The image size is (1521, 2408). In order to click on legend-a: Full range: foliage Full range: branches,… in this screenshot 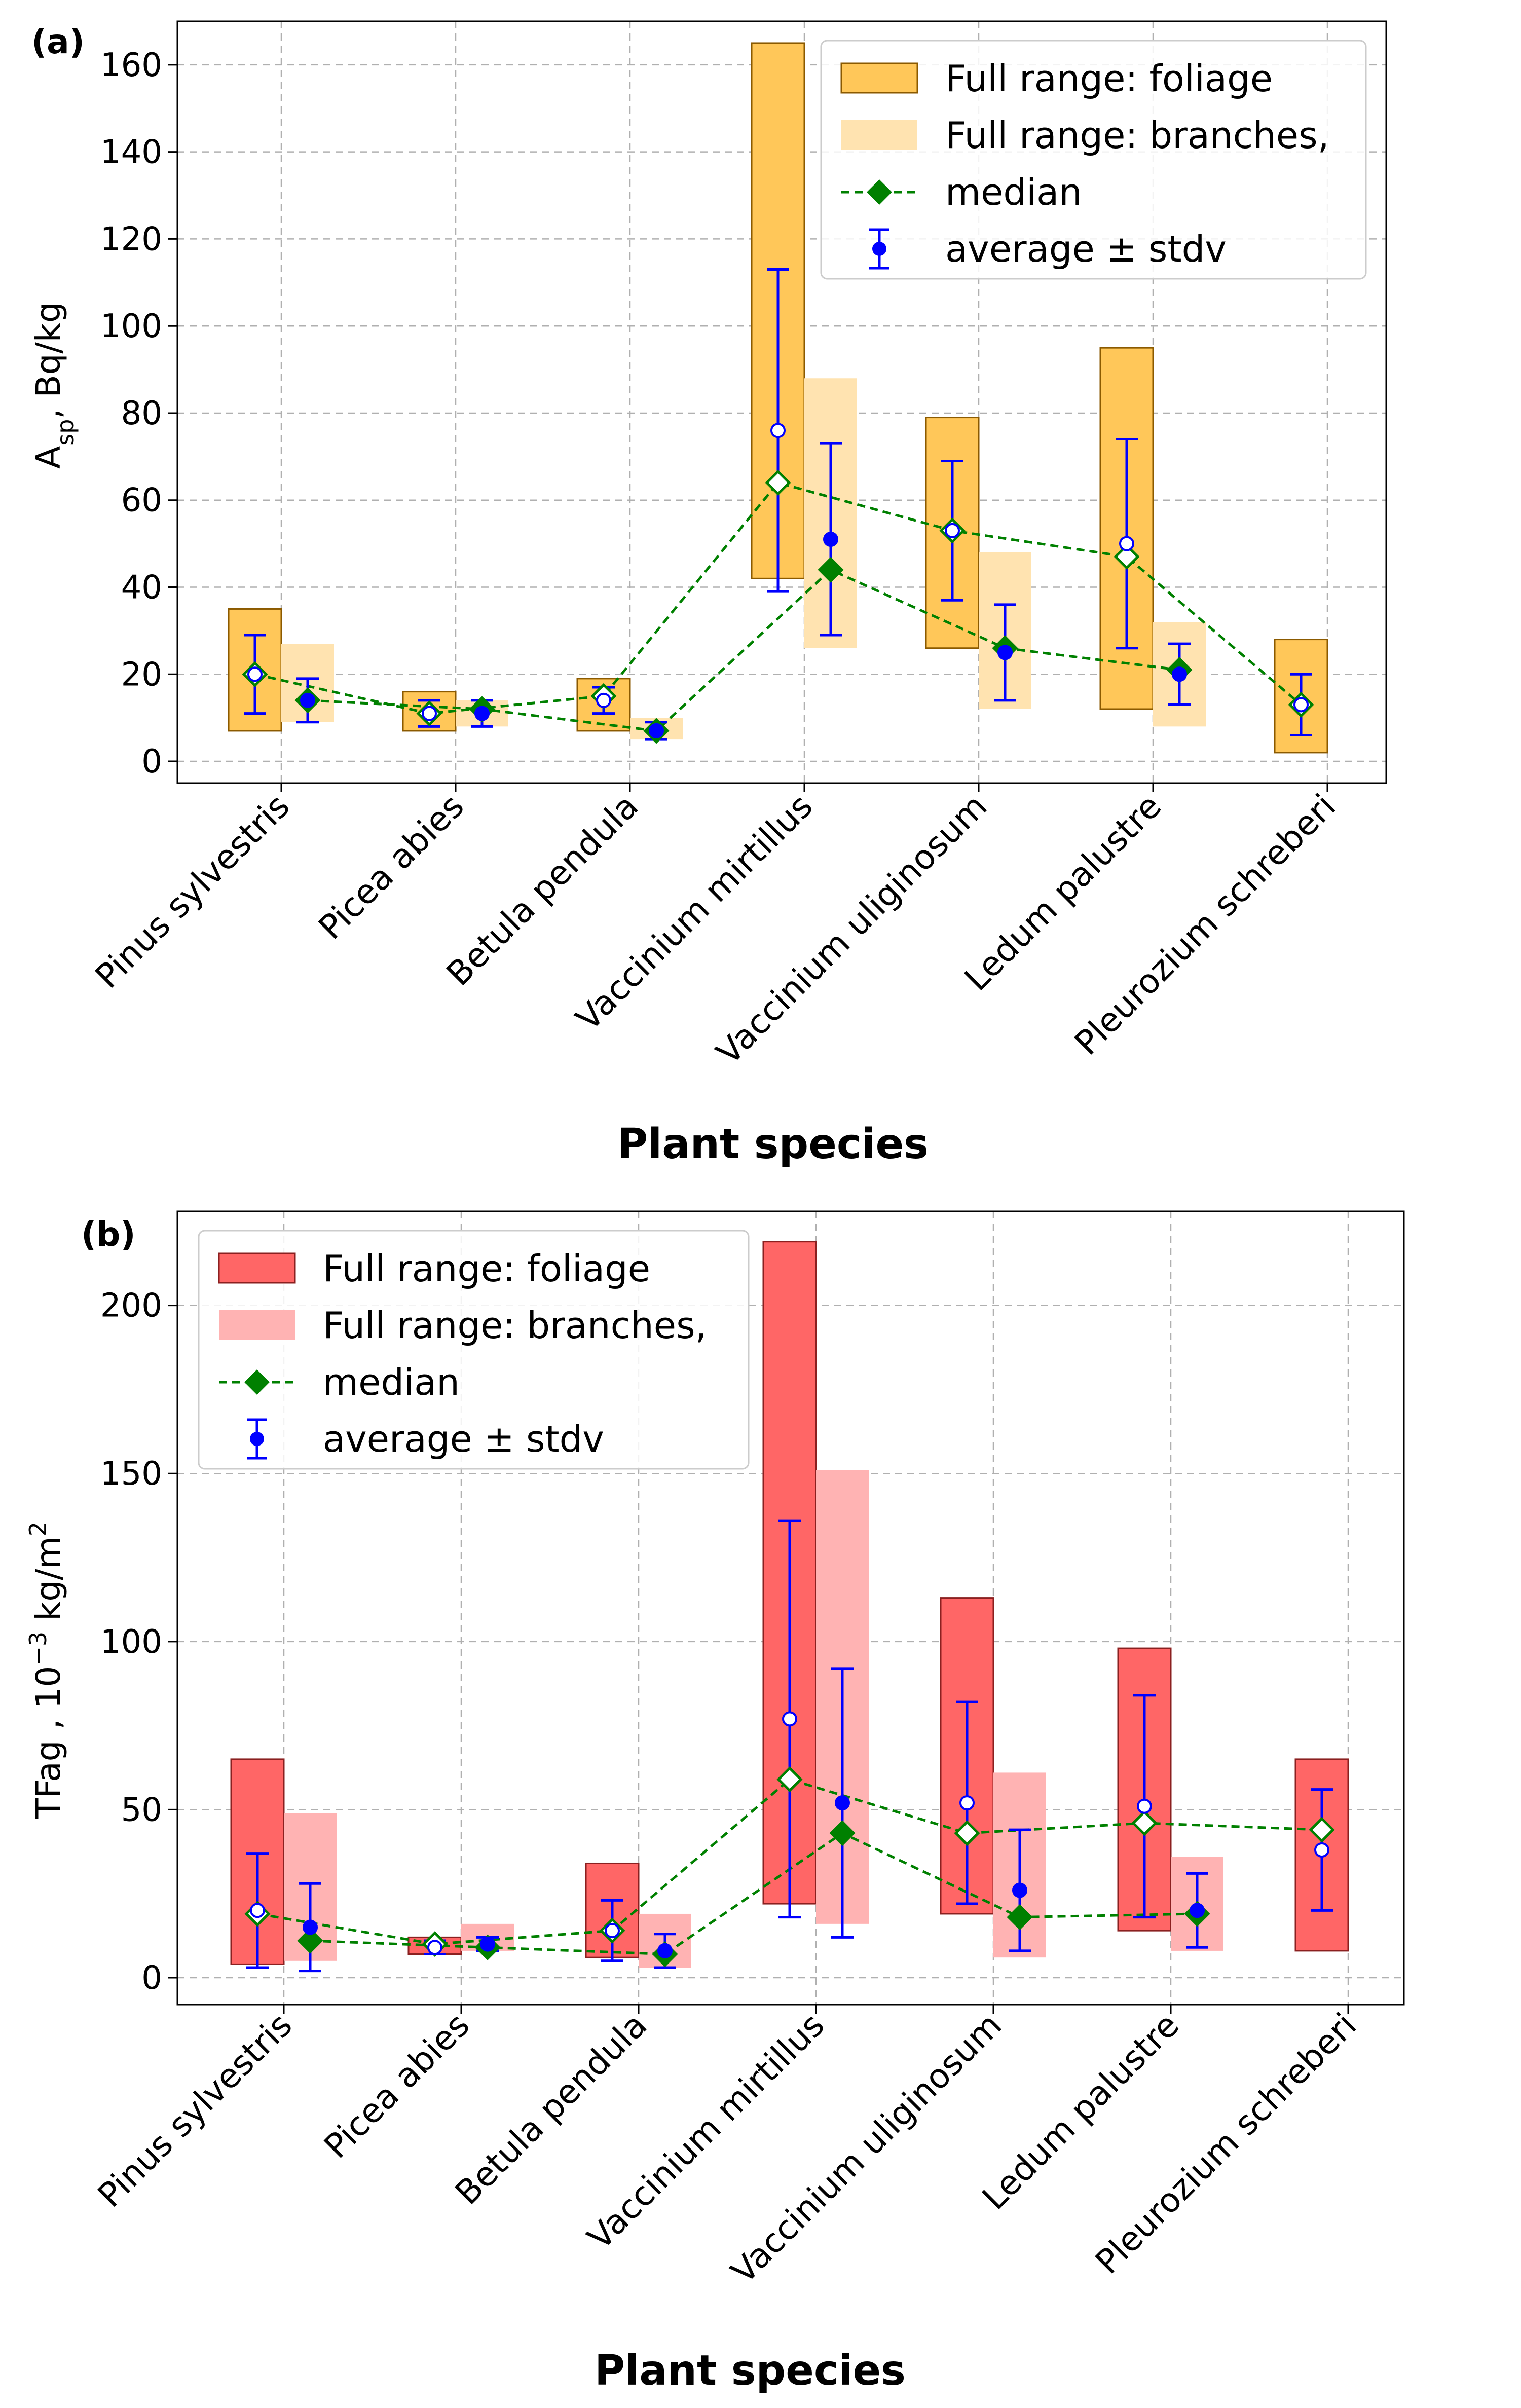, I will do `click(1093, 160)`.